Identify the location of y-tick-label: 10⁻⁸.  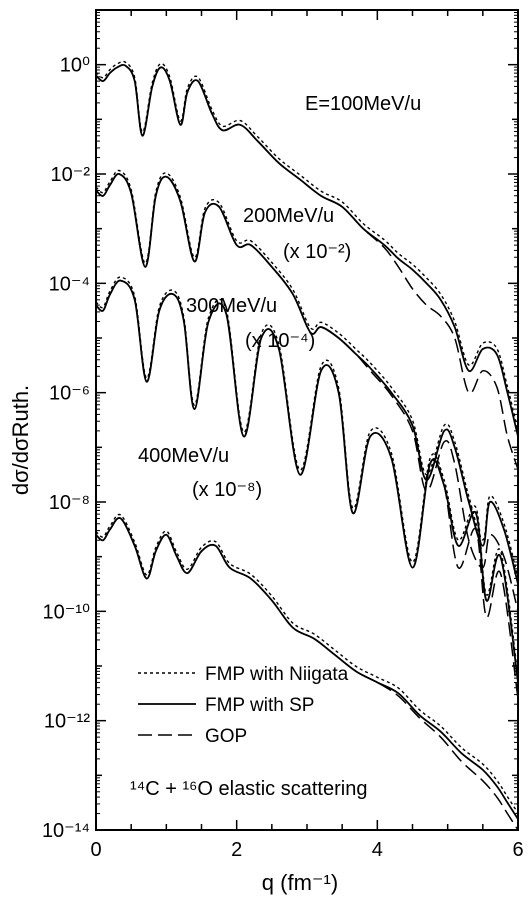
(69, 503).